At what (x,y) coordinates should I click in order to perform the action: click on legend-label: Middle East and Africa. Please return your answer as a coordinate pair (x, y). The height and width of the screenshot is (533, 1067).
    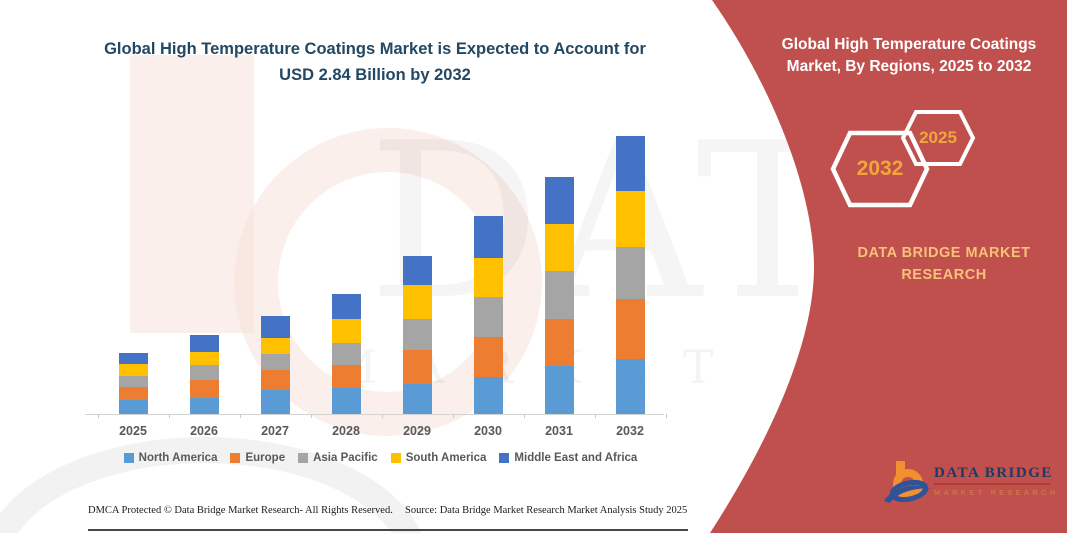
    Looking at the image, I should click on (576, 458).